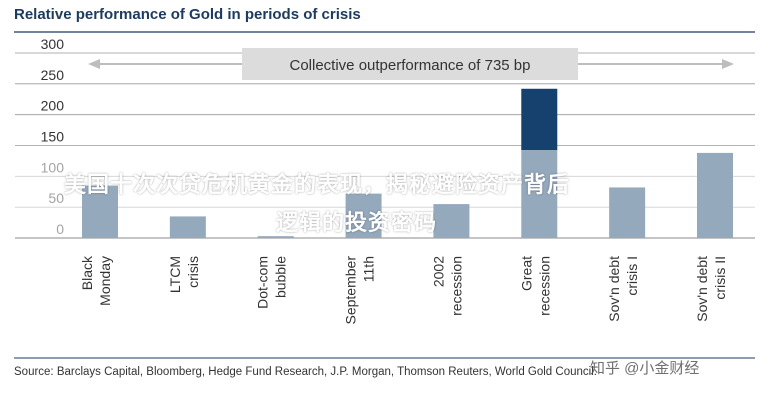 Image resolution: width=770 pixels, height=400 pixels. What do you see at coordinates (193, 272) in the screenshot?
I see `category-label: crisis` at bounding box center [193, 272].